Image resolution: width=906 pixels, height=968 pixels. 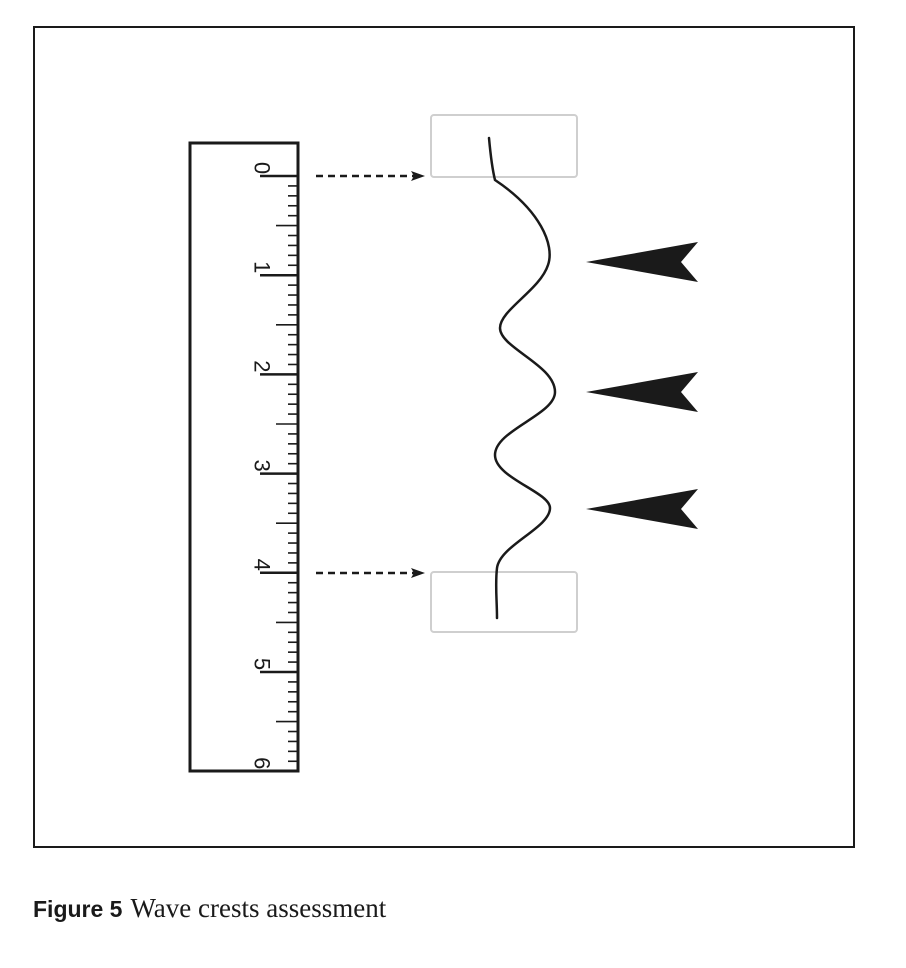 What do you see at coordinates (262, 267) in the screenshot?
I see `ruler-label: 1` at bounding box center [262, 267].